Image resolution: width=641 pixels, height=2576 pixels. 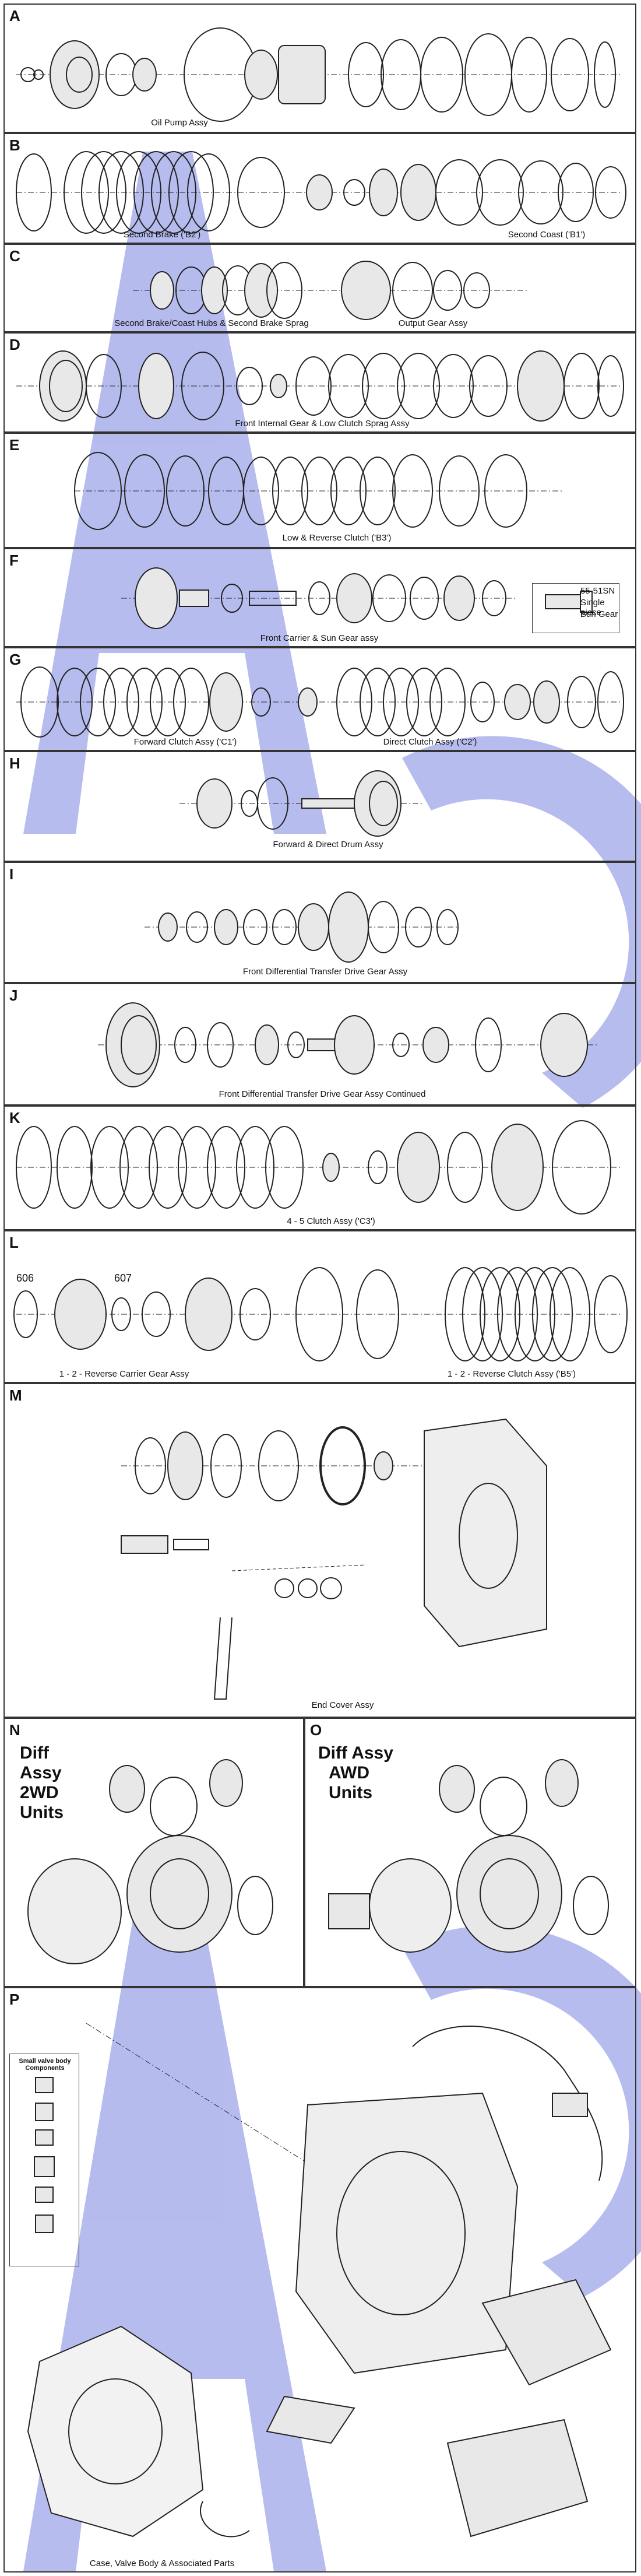 What do you see at coordinates (162, 2563) in the screenshot?
I see `caption-case-valve-body: Case, Valve Body & Associated Parts` at bounding box center [162, 2563].